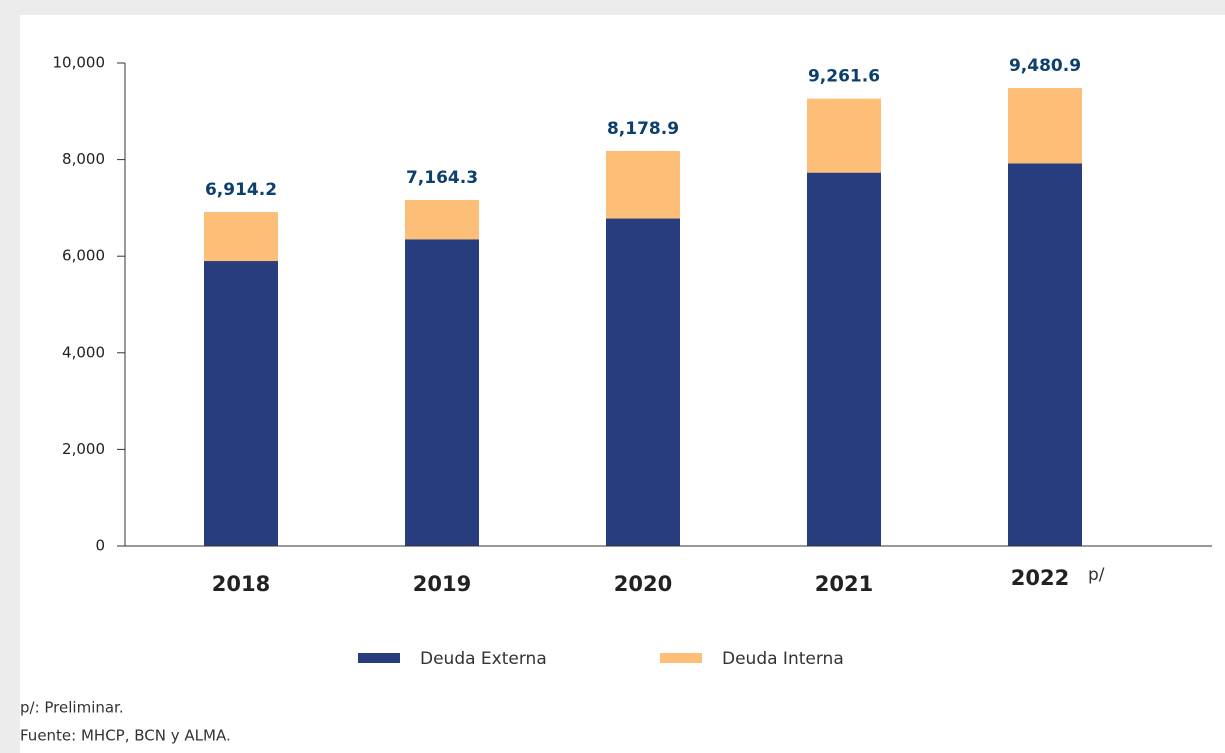 The width and height of the screenshot is (1225, 753). Describe the element at coordinates (72, 708) in the screenshot. I see `footnote: p/: Preliminar.` at that location.